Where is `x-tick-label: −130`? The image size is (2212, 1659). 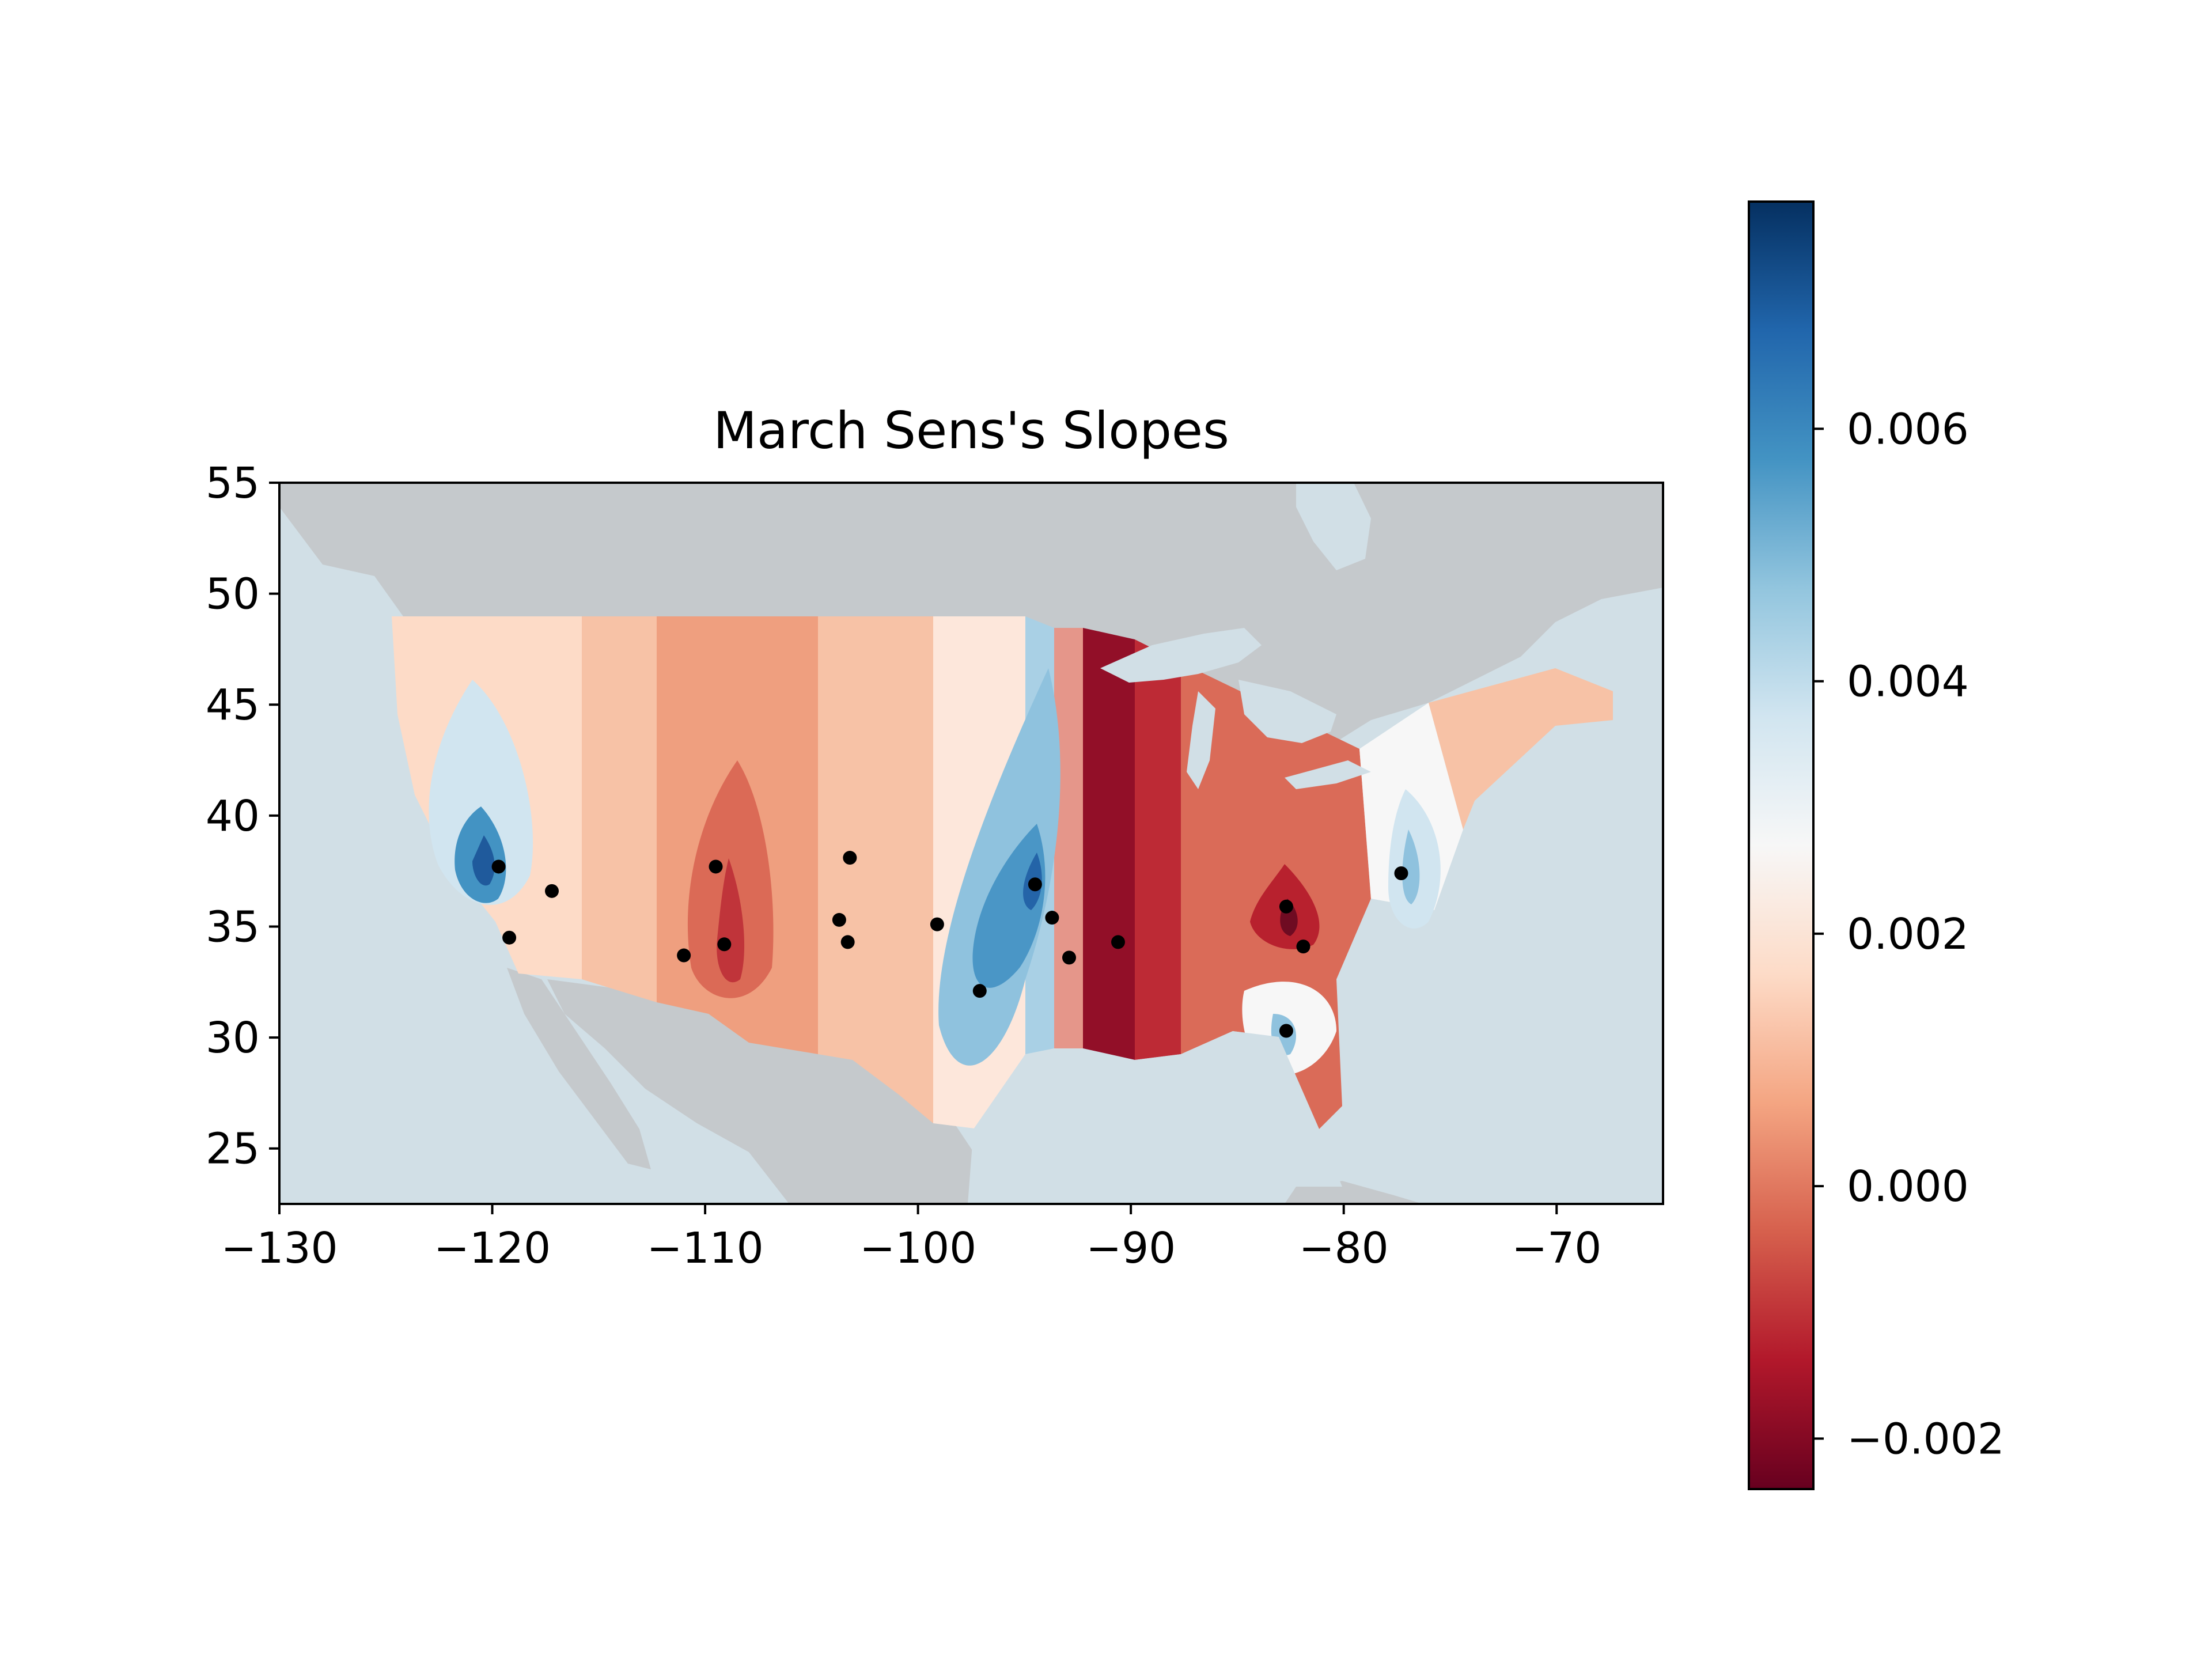
x-tick-label: −130 is located at coordinates (279, 1248).